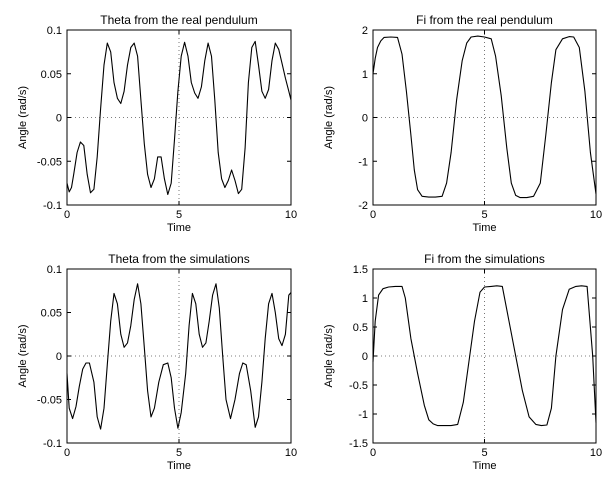 This screenshot has width=611, height=479. What do you see at coordinates (178, 259) in the screenshot?
I see `chart-title: Theta from the simulations` at bounding box center [178, 259].